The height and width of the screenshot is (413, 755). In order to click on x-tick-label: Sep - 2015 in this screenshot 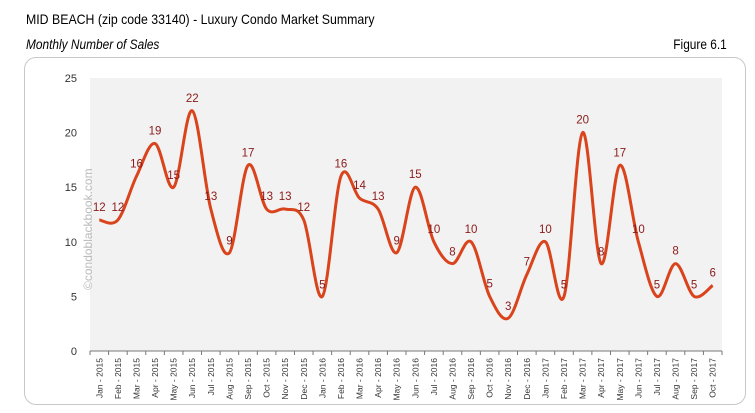, I will do `click(248, 379)`.